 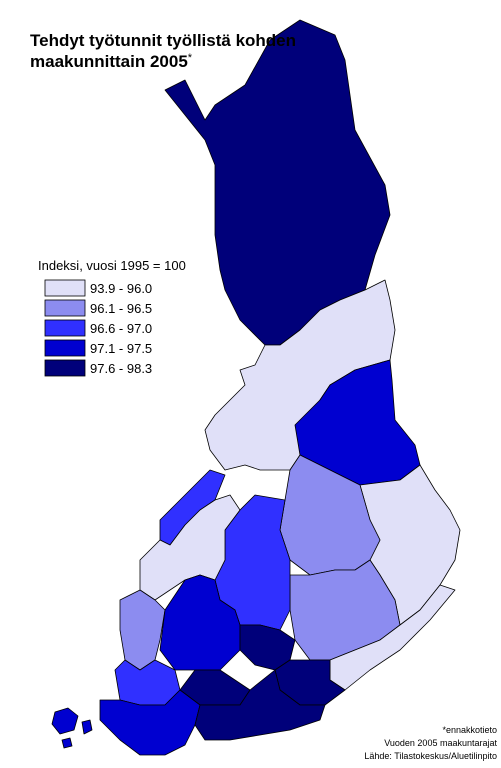 I want to click on legend-label: 97.1 - 97.5, so click(x=121, y=348).